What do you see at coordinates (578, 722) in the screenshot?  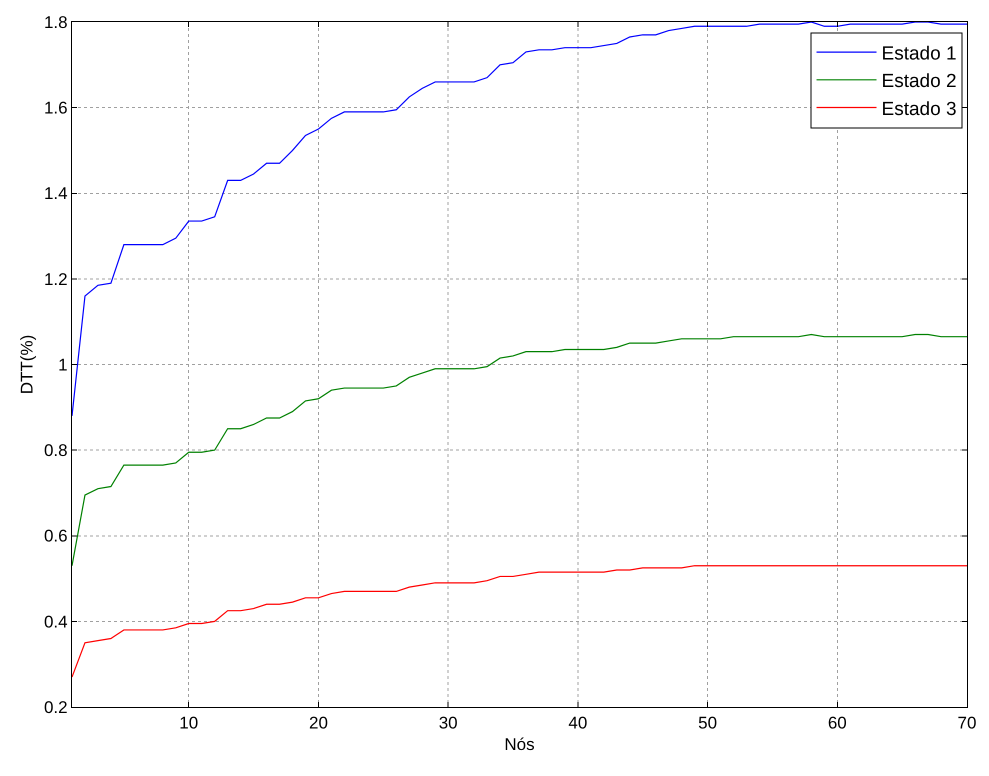 I see `x-tick-label: 40` at bounding box center [578, 722].